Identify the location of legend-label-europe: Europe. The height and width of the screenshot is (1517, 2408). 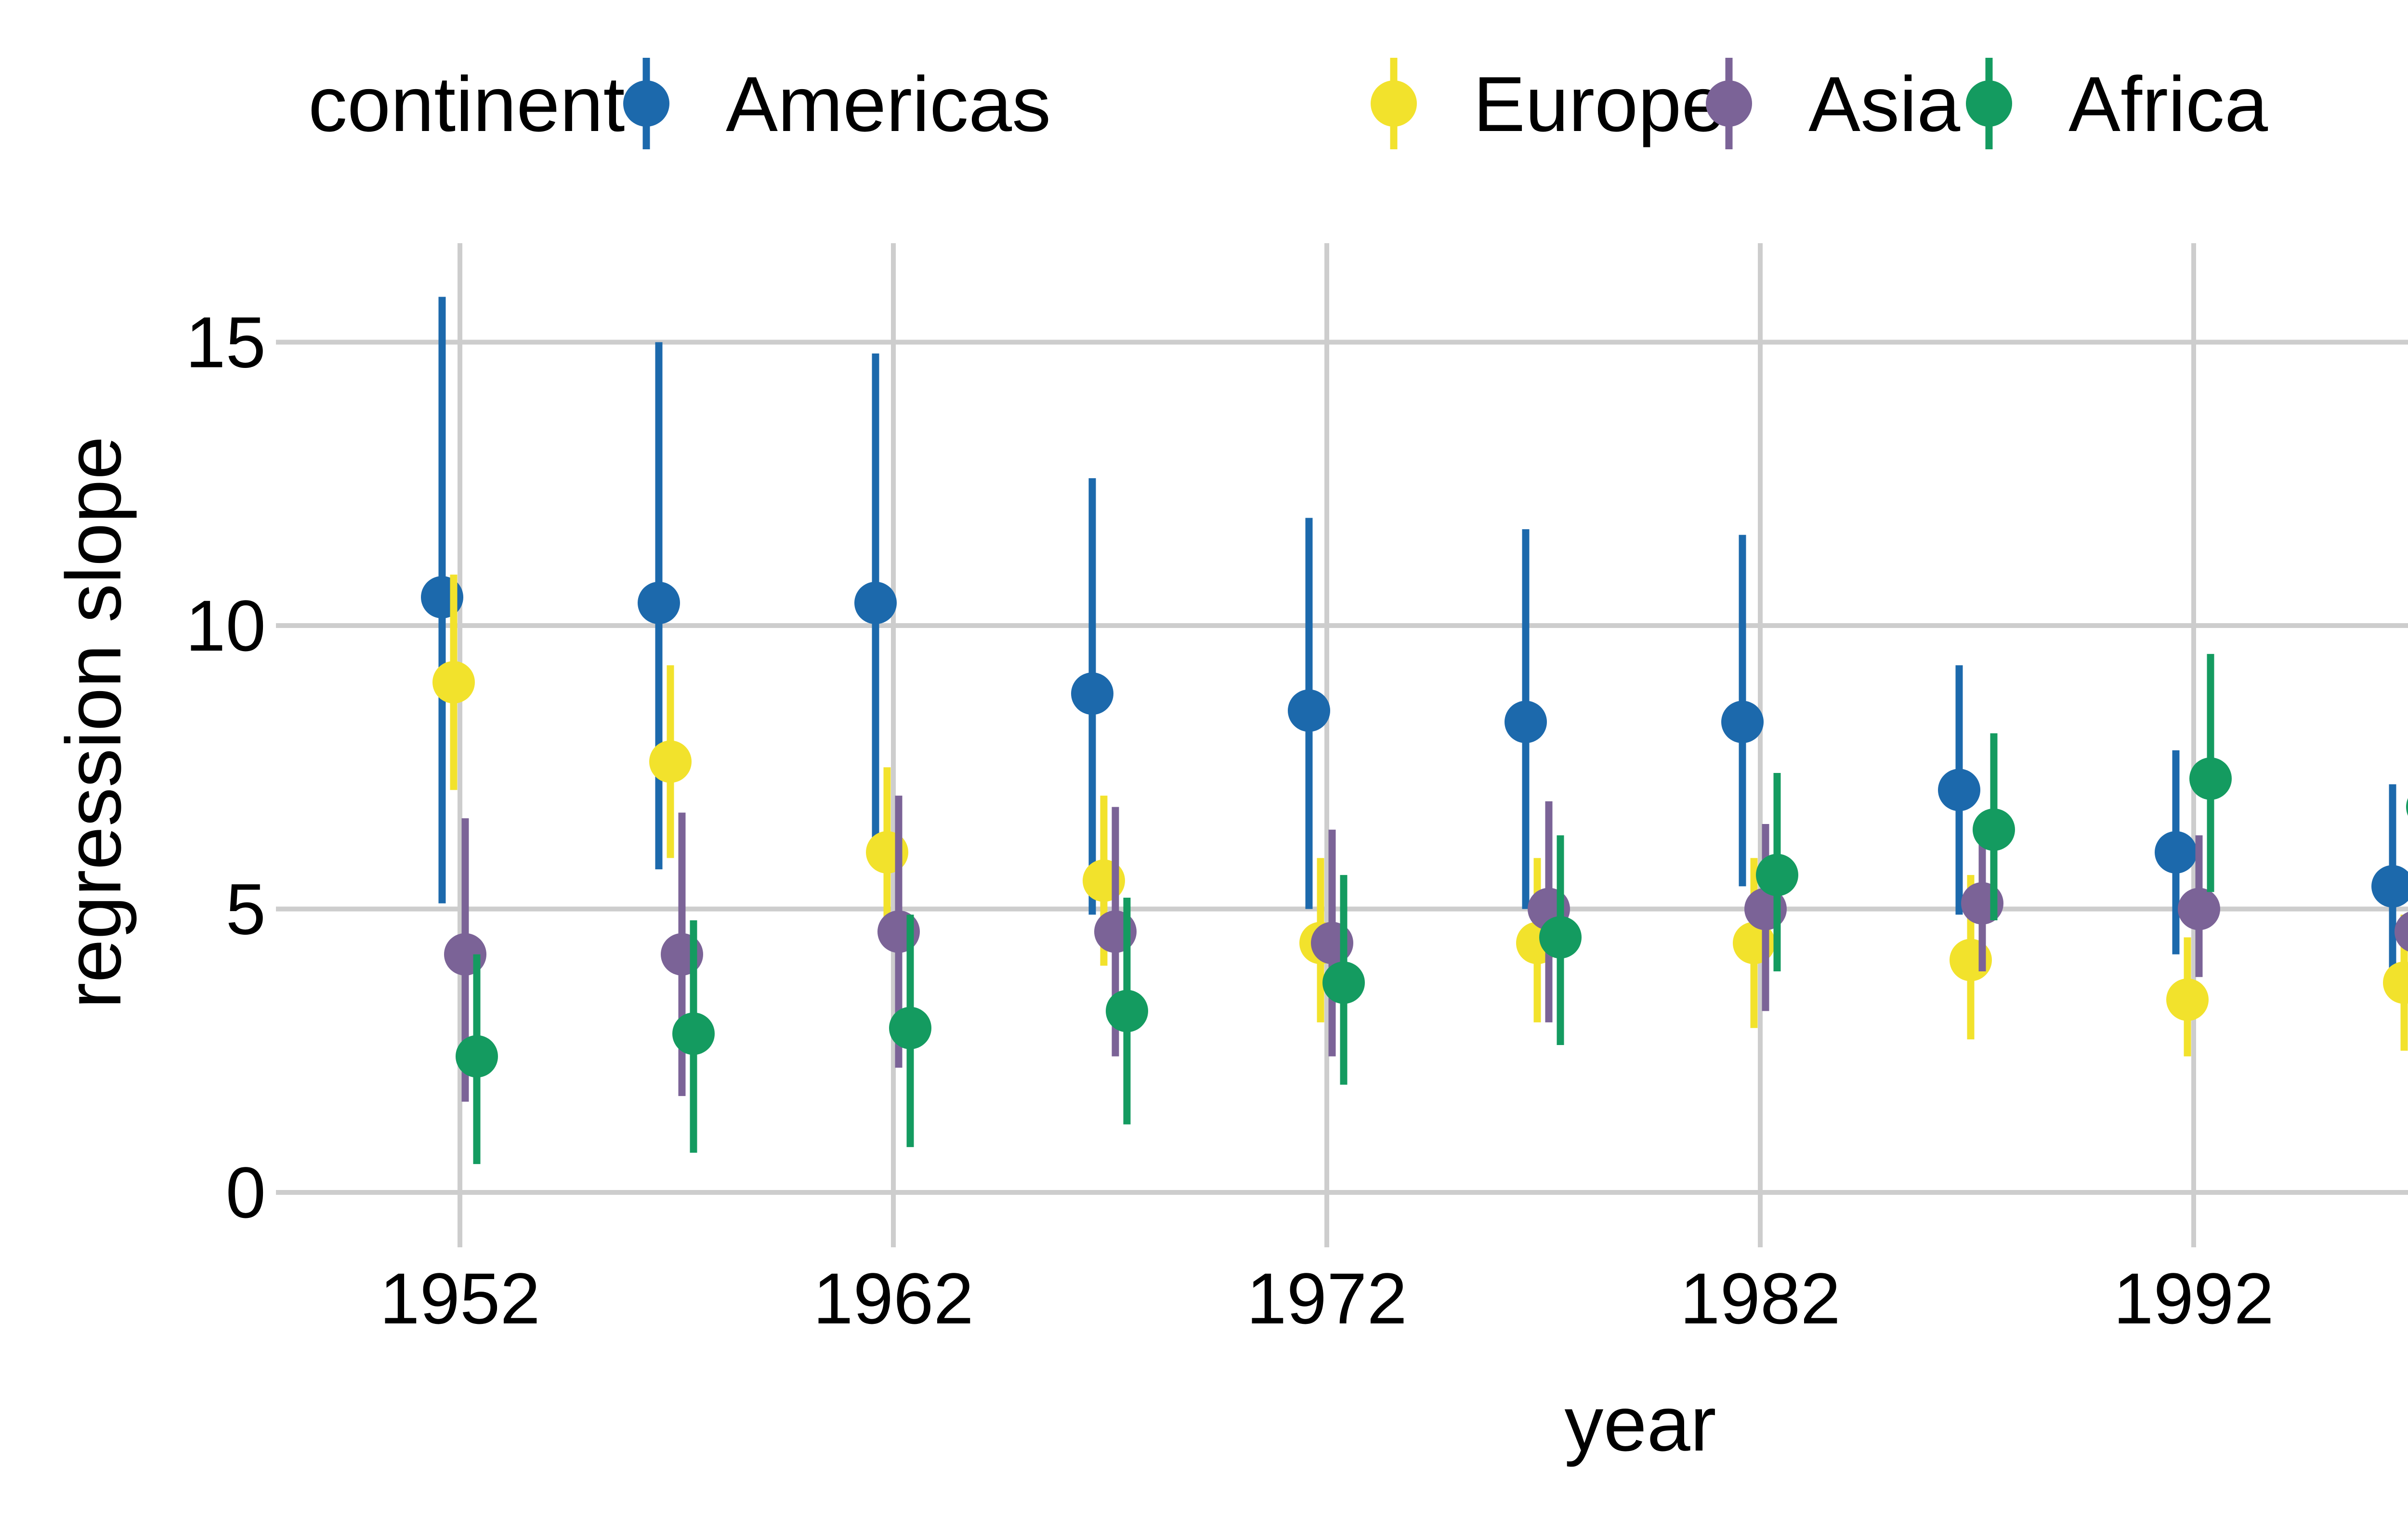
(1599, 104).